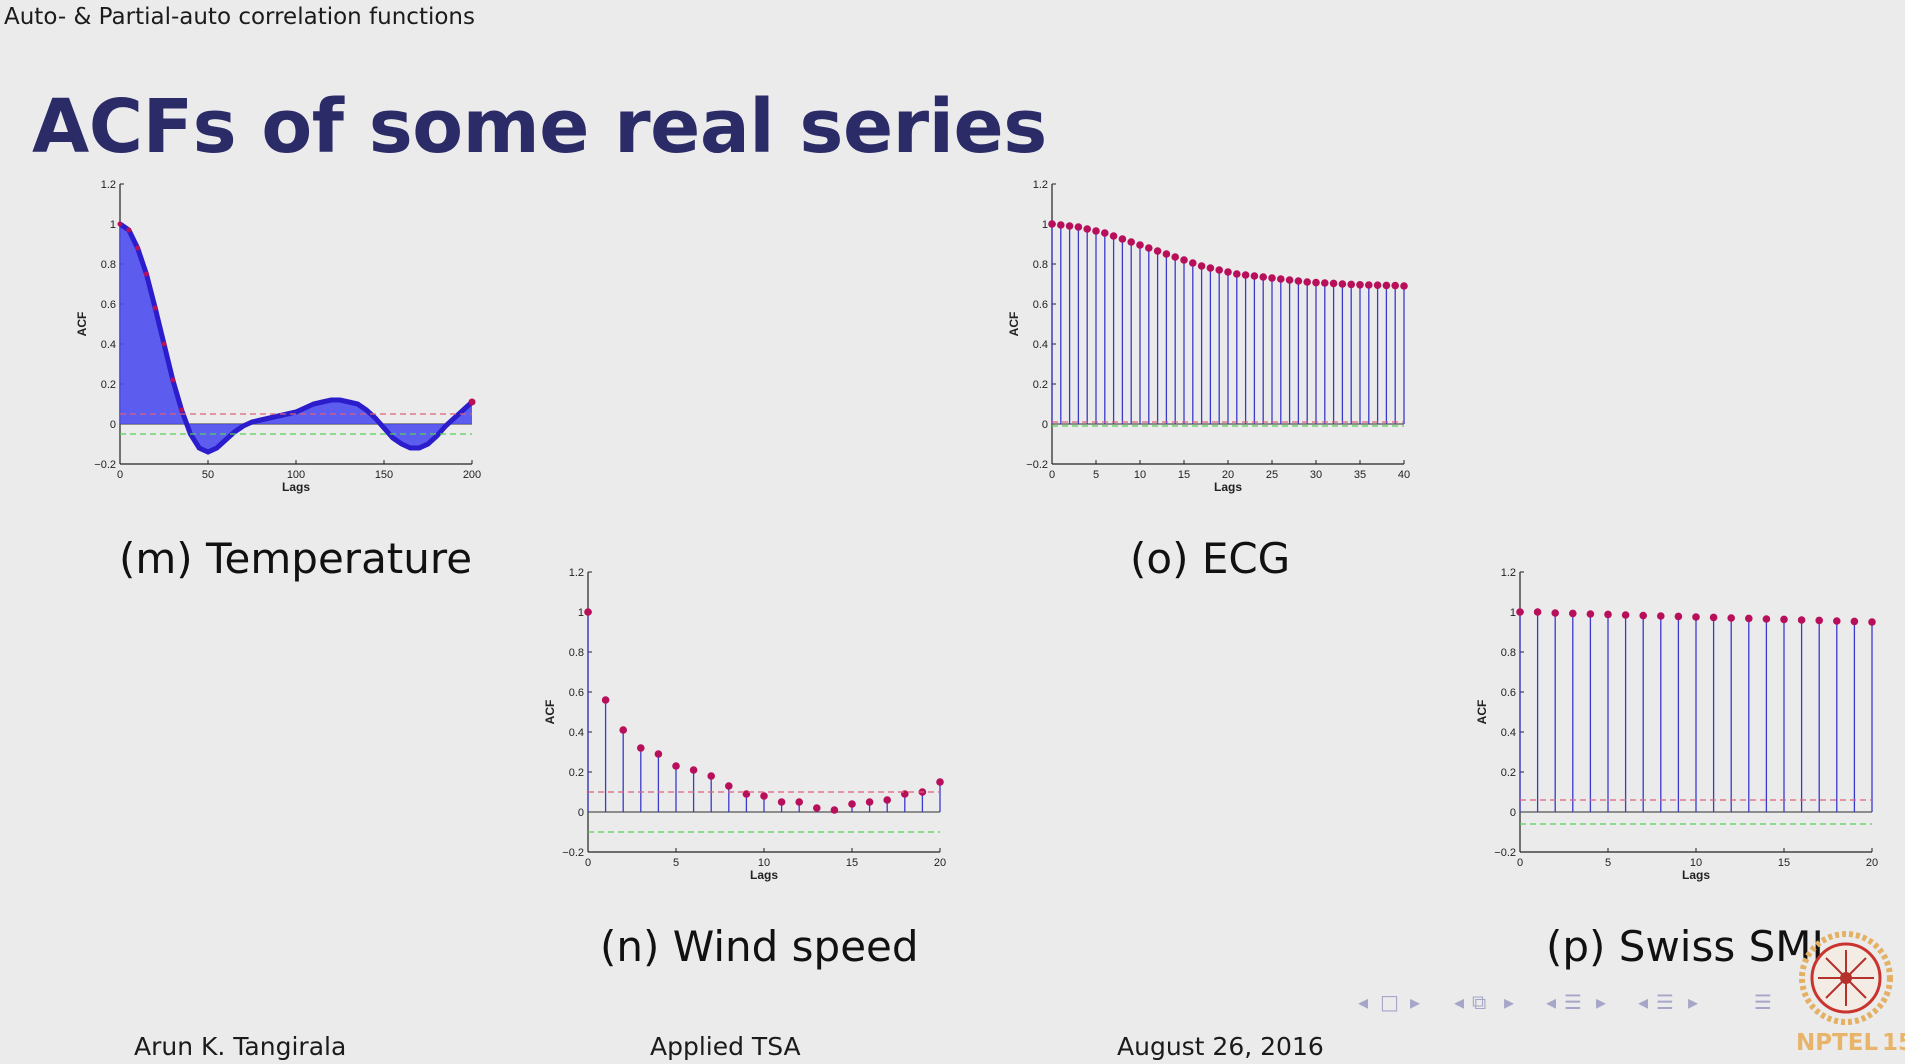 This screenshot has width=1905, height=1064. What do you see at coordinates (1784, 863) in the screenshot?
I see `x-tick-label: 15` at bounding box center [1784, 863].